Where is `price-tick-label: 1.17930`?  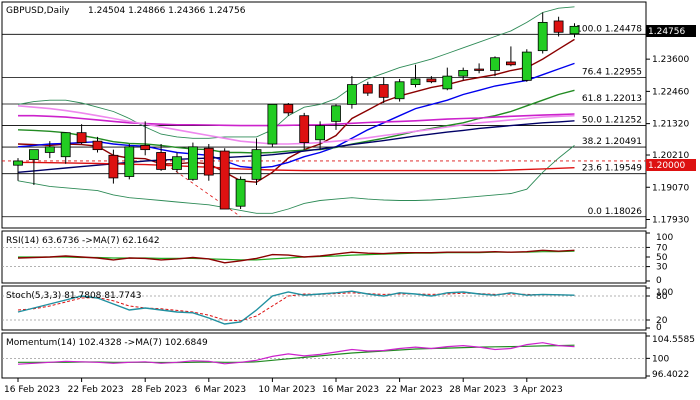
price-tick-label: 1.17930 is located at coordinates (670, 220).